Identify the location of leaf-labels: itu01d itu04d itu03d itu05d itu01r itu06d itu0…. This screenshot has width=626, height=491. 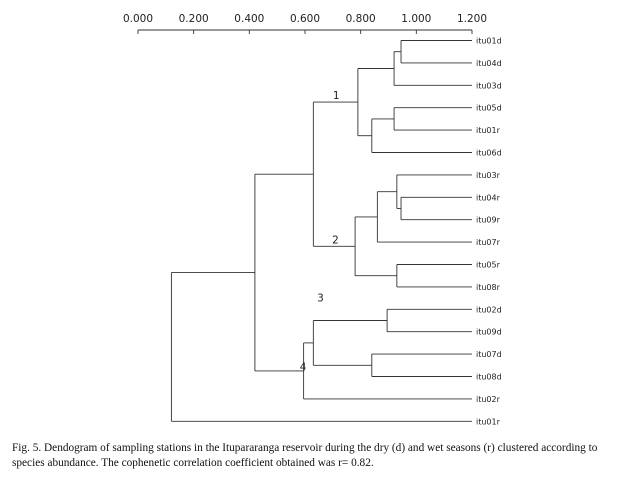
(489, 232).